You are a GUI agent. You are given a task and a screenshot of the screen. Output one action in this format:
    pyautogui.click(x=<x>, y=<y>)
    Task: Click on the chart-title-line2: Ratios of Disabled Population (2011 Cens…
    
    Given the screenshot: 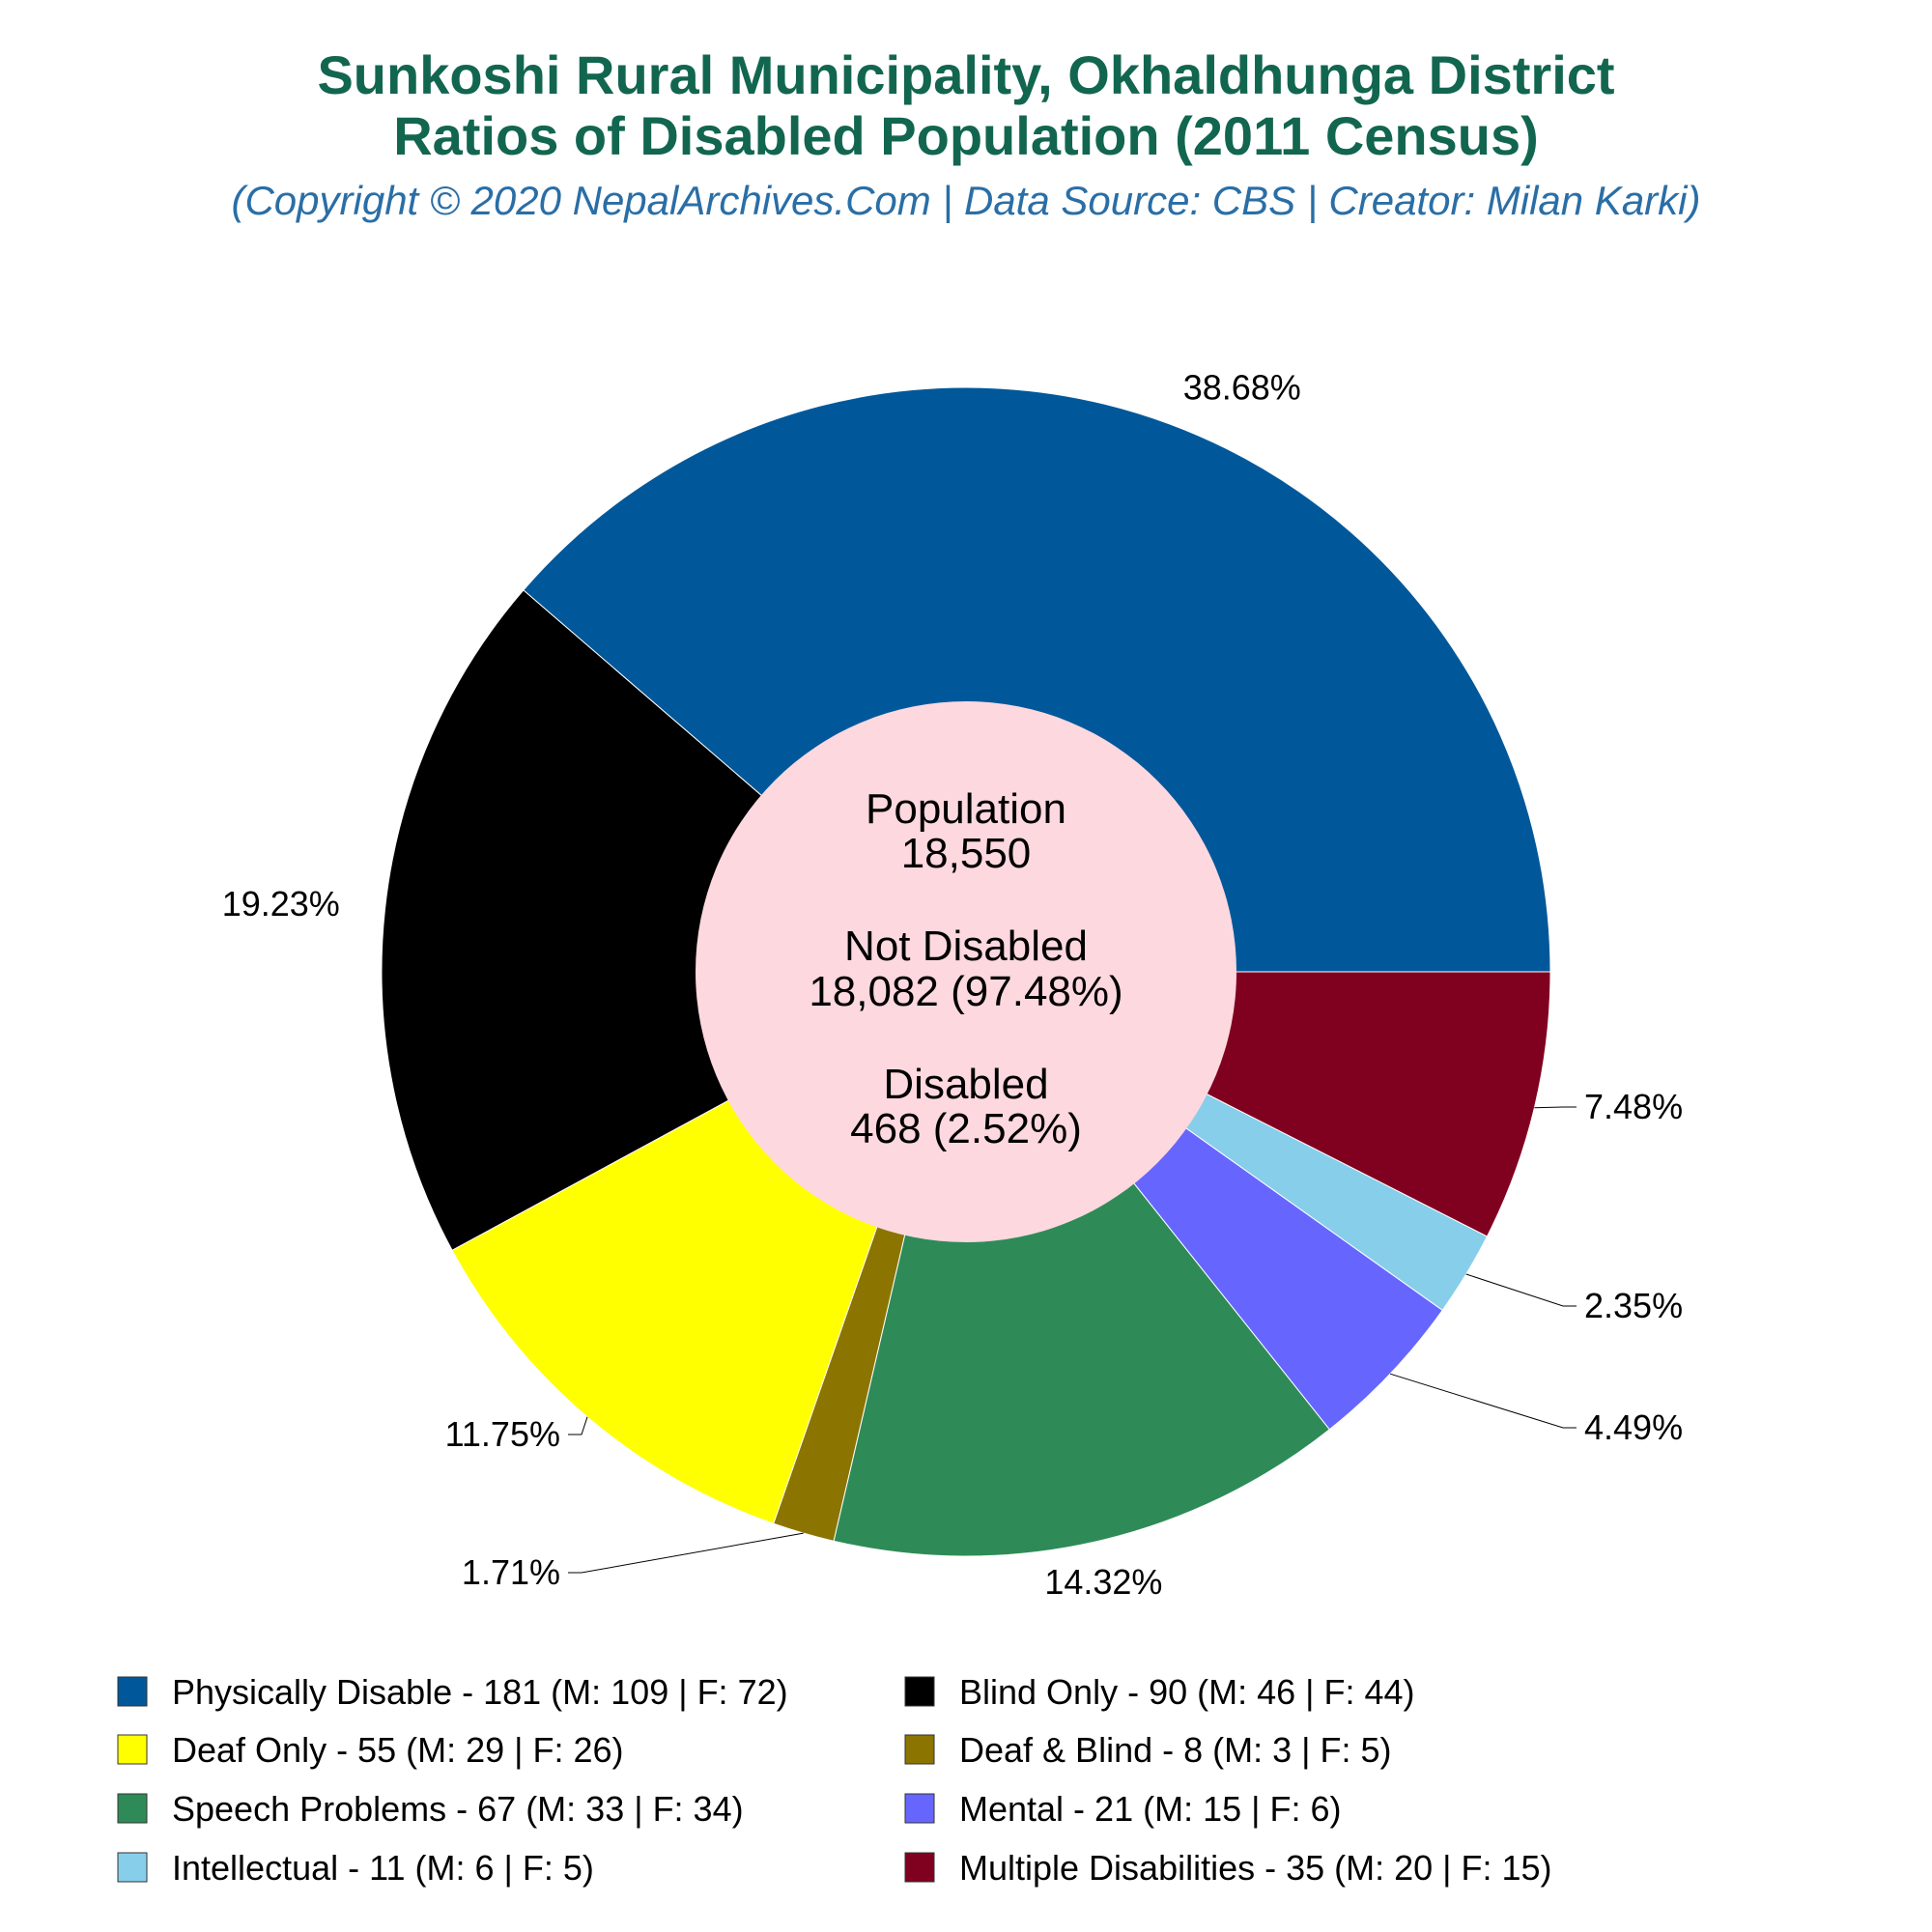 What is the action you would take?
    pyautogui.click(x=966, y=135)
    